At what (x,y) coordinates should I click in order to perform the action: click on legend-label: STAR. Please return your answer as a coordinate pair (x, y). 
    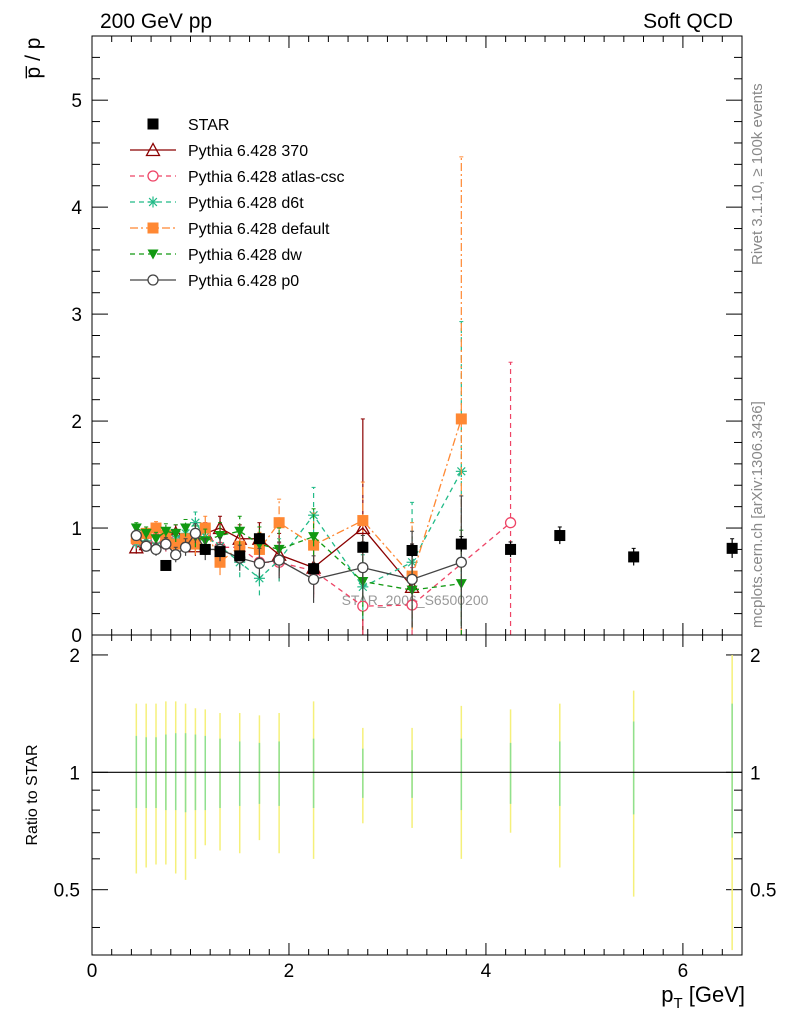
    Looking at the image, I should click on (208, 125).